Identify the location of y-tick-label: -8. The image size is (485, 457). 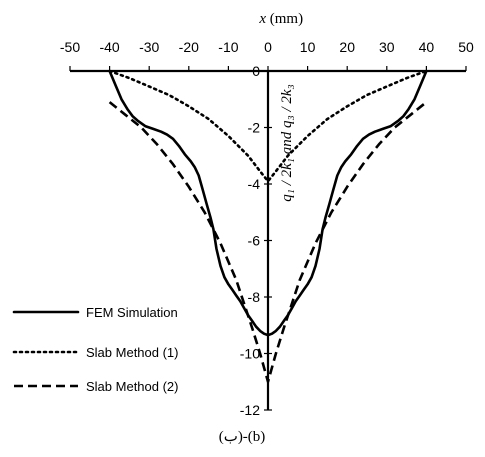
(254, 297).